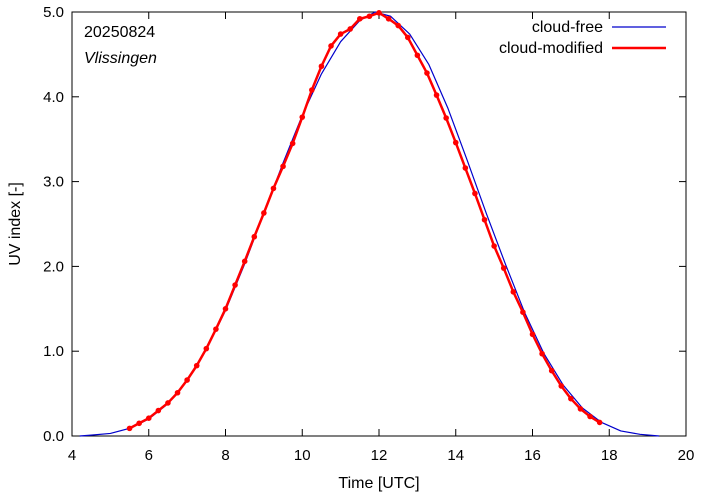 The width and height of the screenshot is (702, 497). What do you see at coordinates (567, 27) in the screenshot?
I see `legend-label-cloud-free: cloud-free` at bounding box center [567, 27].